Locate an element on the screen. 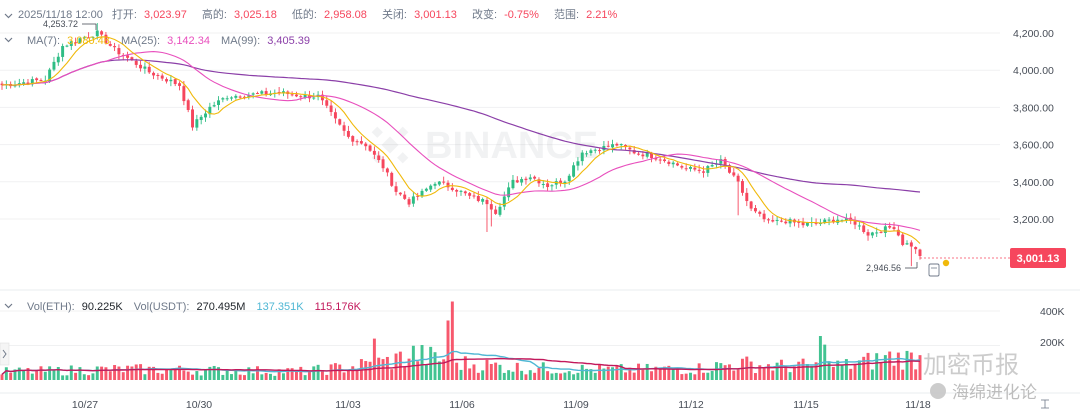 The height and width of the screenshot is (413, 1080). high-value: 3,025.18 is located at coordinates (255, 15).